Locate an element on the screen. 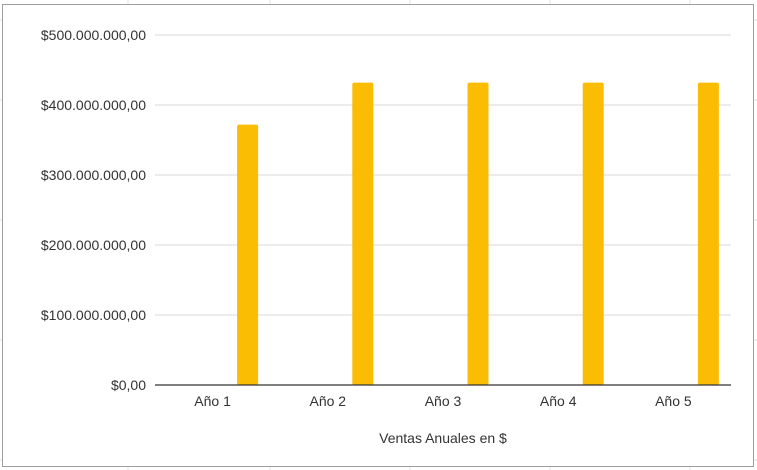  y-tick-label: $200.000.000,00 is located at coordinates (93, 245).